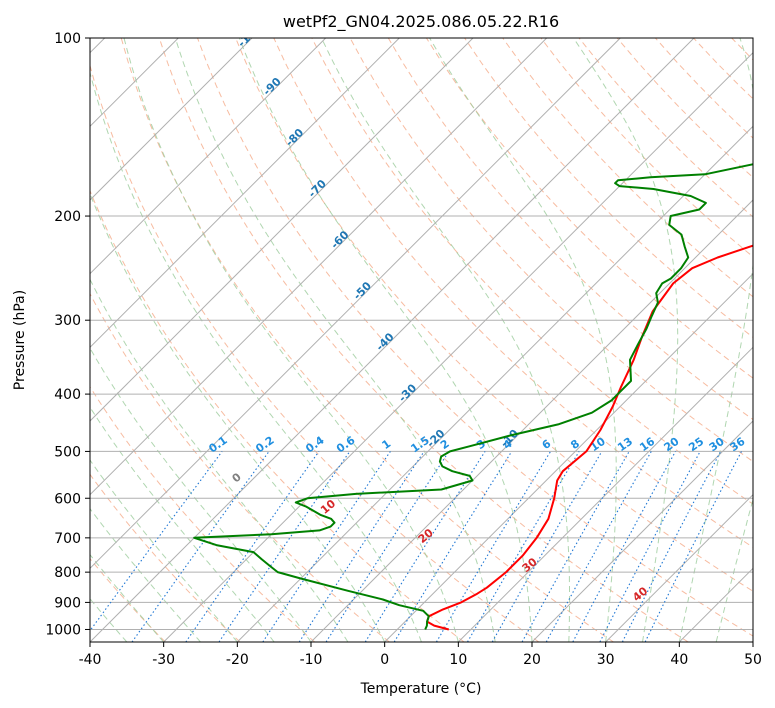 This screenshot has width=775, height=708. What do you see at coordinates (264, 445) in the screenshot?
I see `mixing-ratio-label: 0.2` at bounding box center [264, 445].